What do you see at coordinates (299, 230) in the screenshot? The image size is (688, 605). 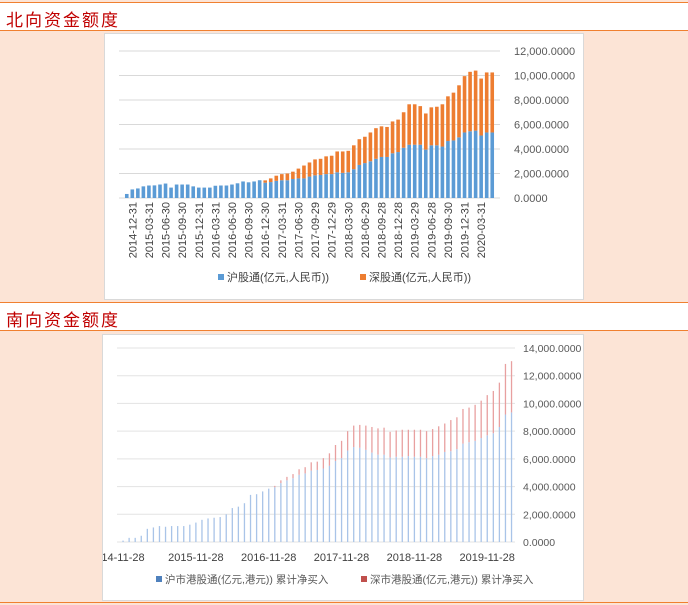 I see `x-tick-label: 2017-06-30` at bounding box center [299, 230].